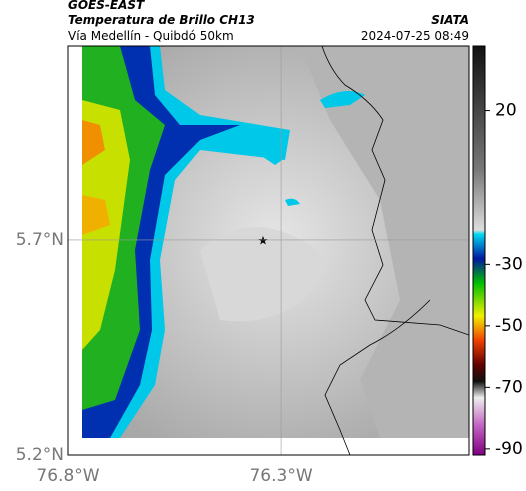 The image size is (526, 491). I want to click on subtitle: Vía Medellín - Quibdó 50km, so click(151, 36).